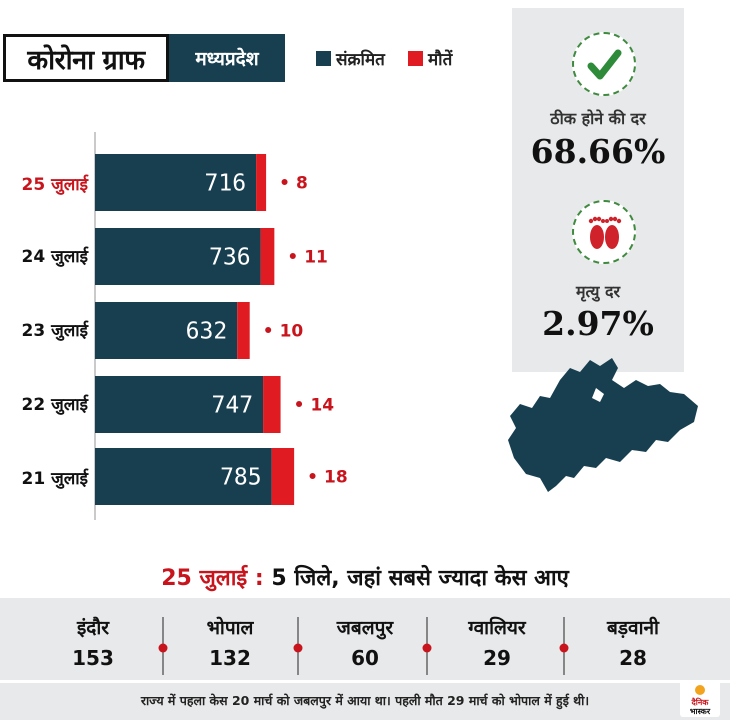 Image resolution: width=730 pixels, height=721 pixels. I want to click on date-label: 24 जुलाई, so click(54, 257).